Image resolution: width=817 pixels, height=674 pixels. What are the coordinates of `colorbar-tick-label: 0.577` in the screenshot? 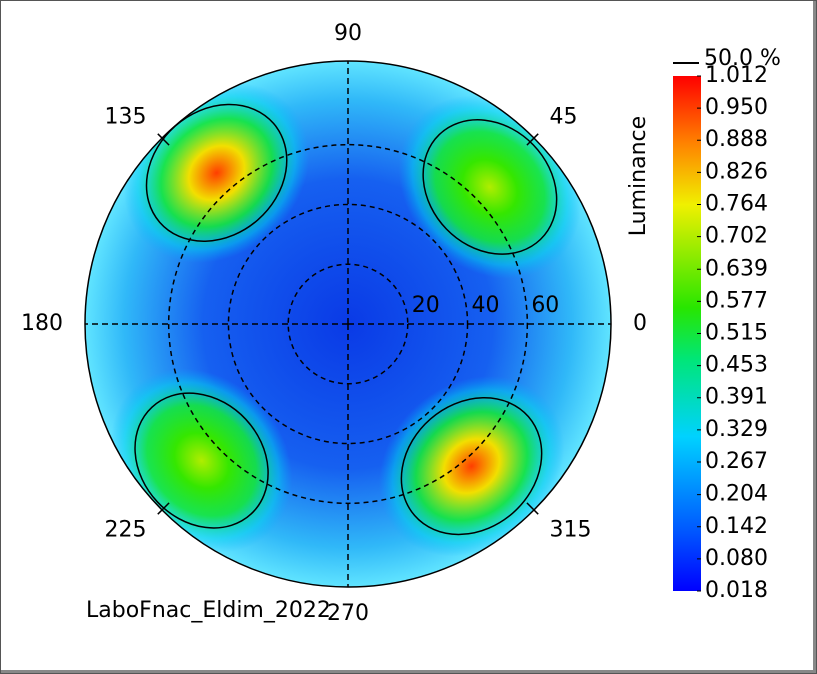 It's located at (736, 300).